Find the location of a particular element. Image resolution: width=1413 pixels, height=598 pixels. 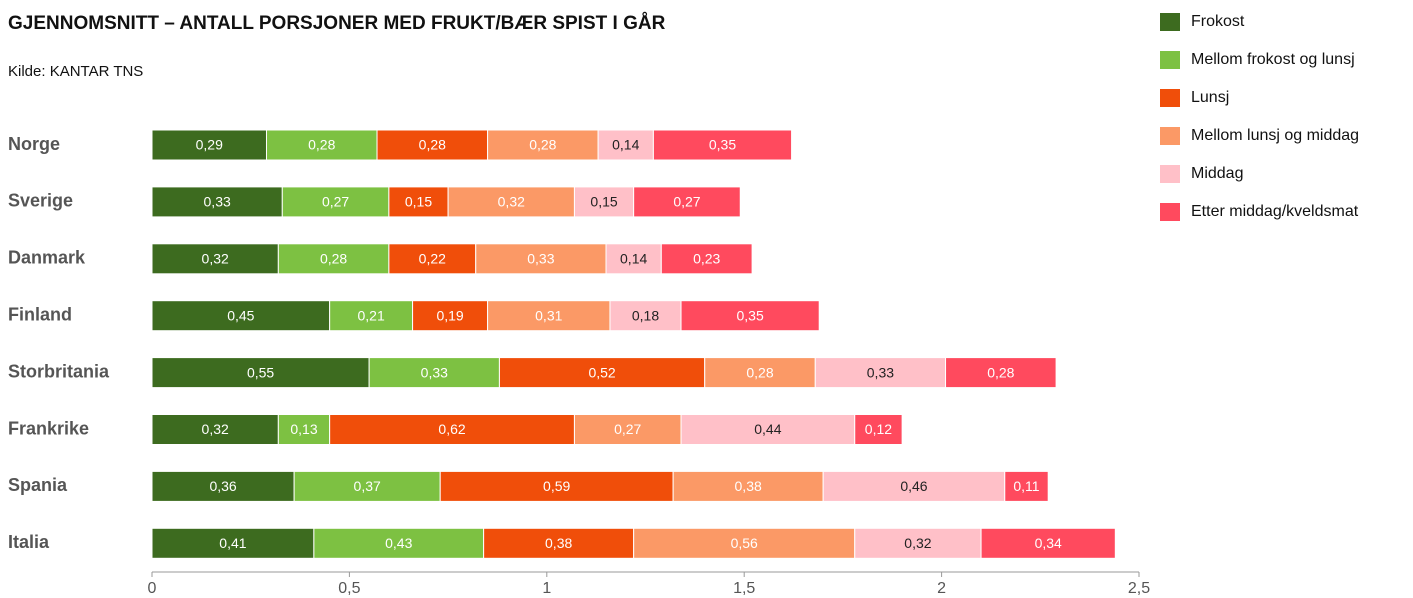

legend-label: Etter middag/kveldsmat is located at coordinates (1275, 211).